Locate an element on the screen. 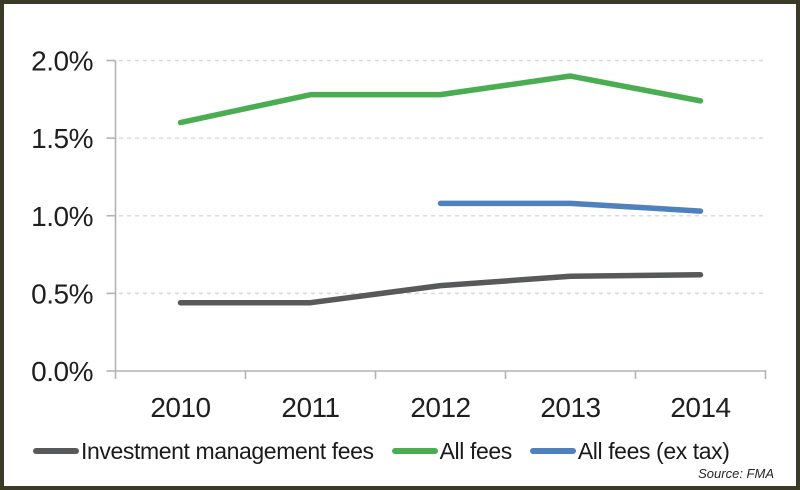 This screenshot has width=800, height=490. y-tick-label: 1.0% is located at coordinates (62, 216).